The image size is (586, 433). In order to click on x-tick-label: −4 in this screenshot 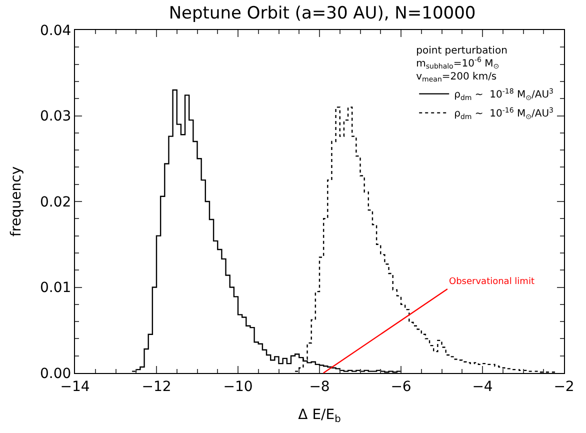, I will do `click(482, 386)`.